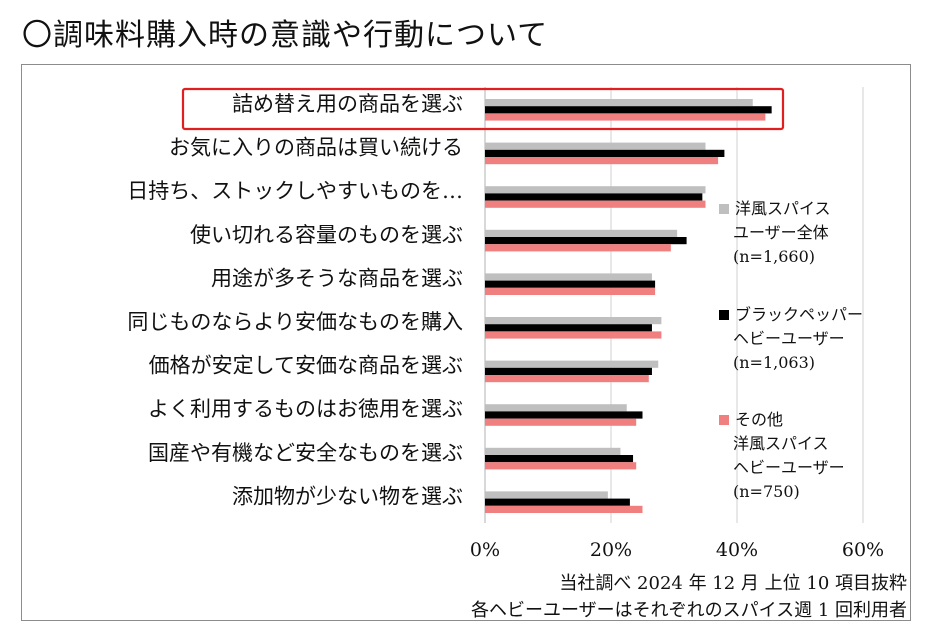  Describe the element at coordinates (799, 314) in the screenshot. I see `legend-label: ブラックペッパー` at that location.